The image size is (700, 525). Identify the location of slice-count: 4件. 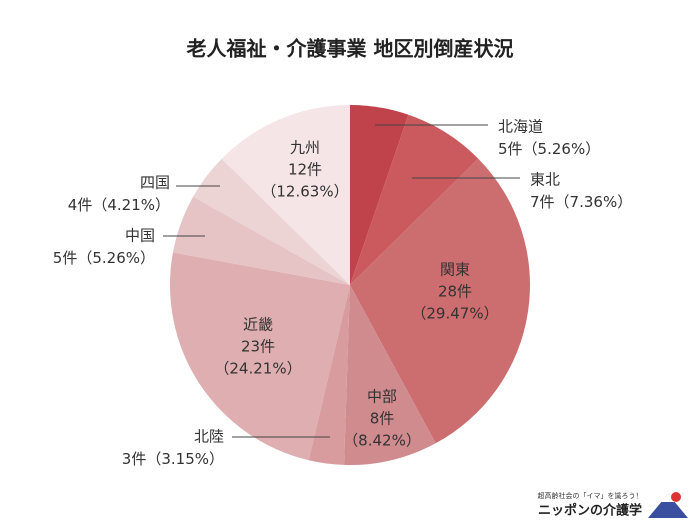
(80, 205).